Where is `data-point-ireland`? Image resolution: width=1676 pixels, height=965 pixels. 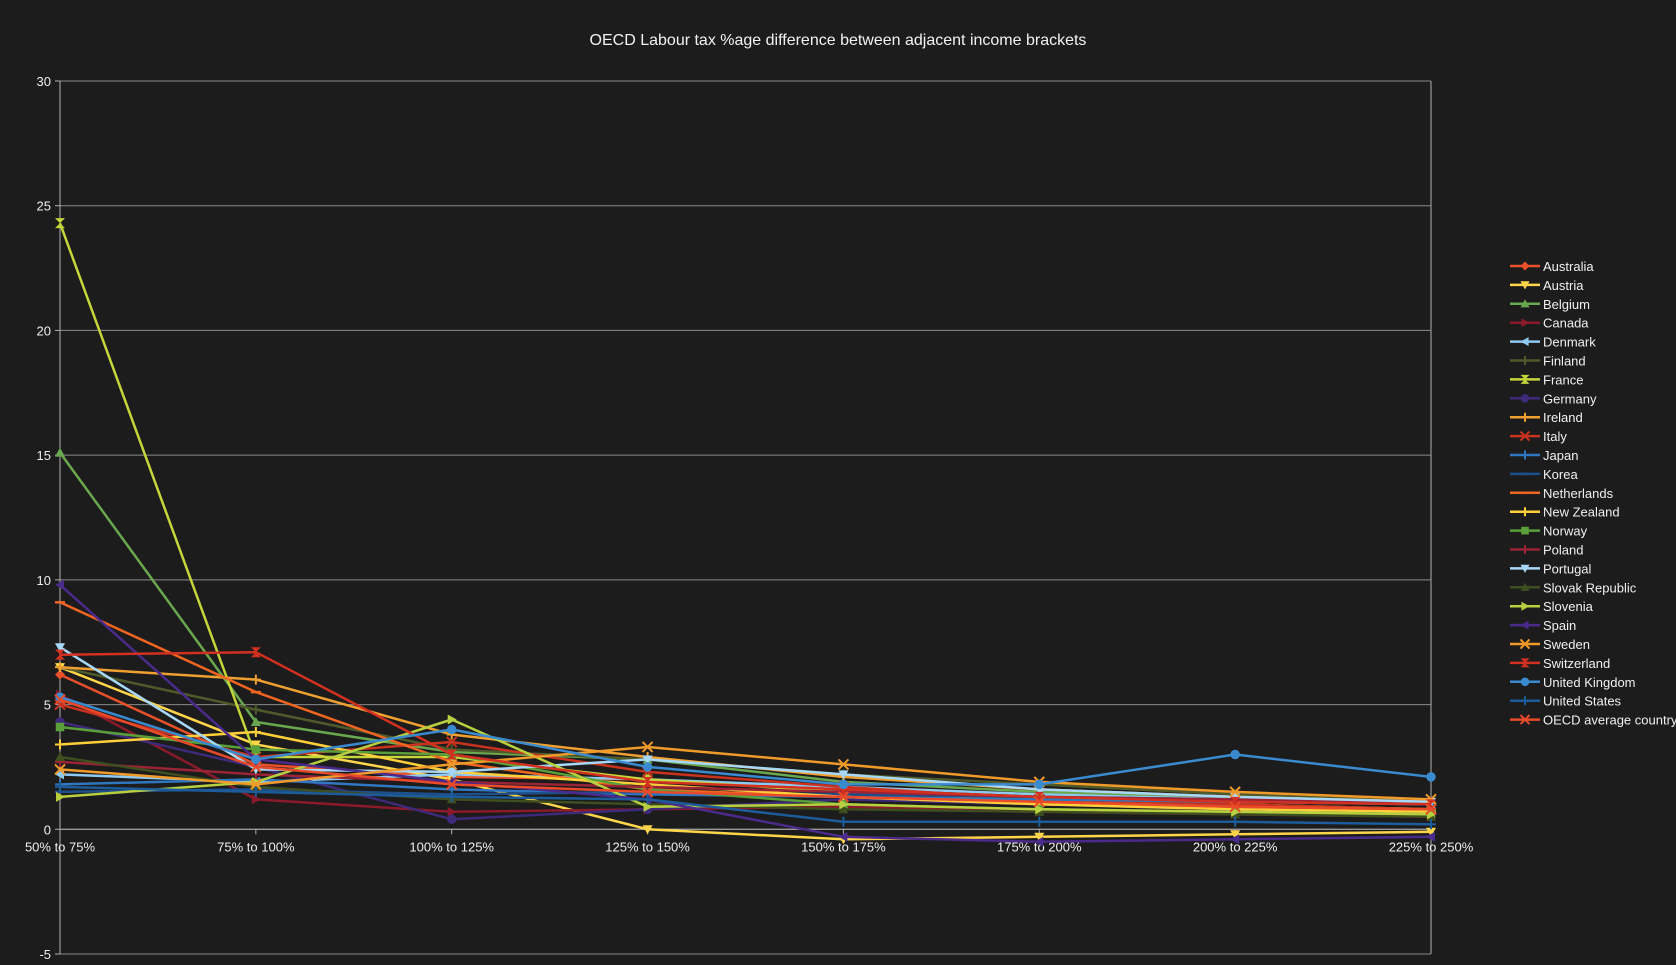 data-point-ireland is located at coordinates (255, 679).